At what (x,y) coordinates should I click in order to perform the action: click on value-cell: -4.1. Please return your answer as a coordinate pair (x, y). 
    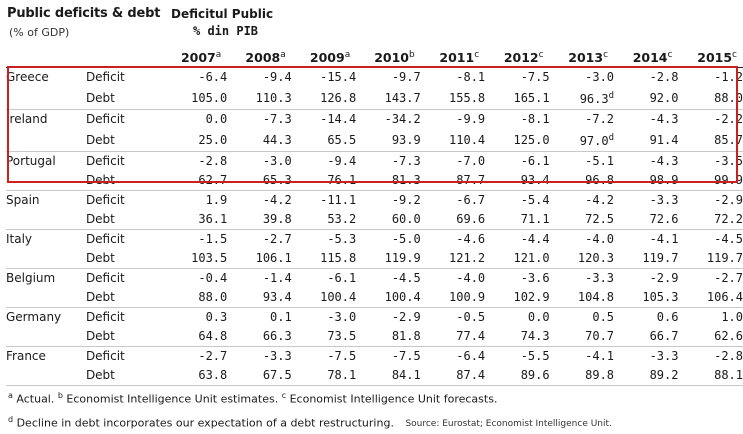
    Looking at the image, I should click on (646, 240).